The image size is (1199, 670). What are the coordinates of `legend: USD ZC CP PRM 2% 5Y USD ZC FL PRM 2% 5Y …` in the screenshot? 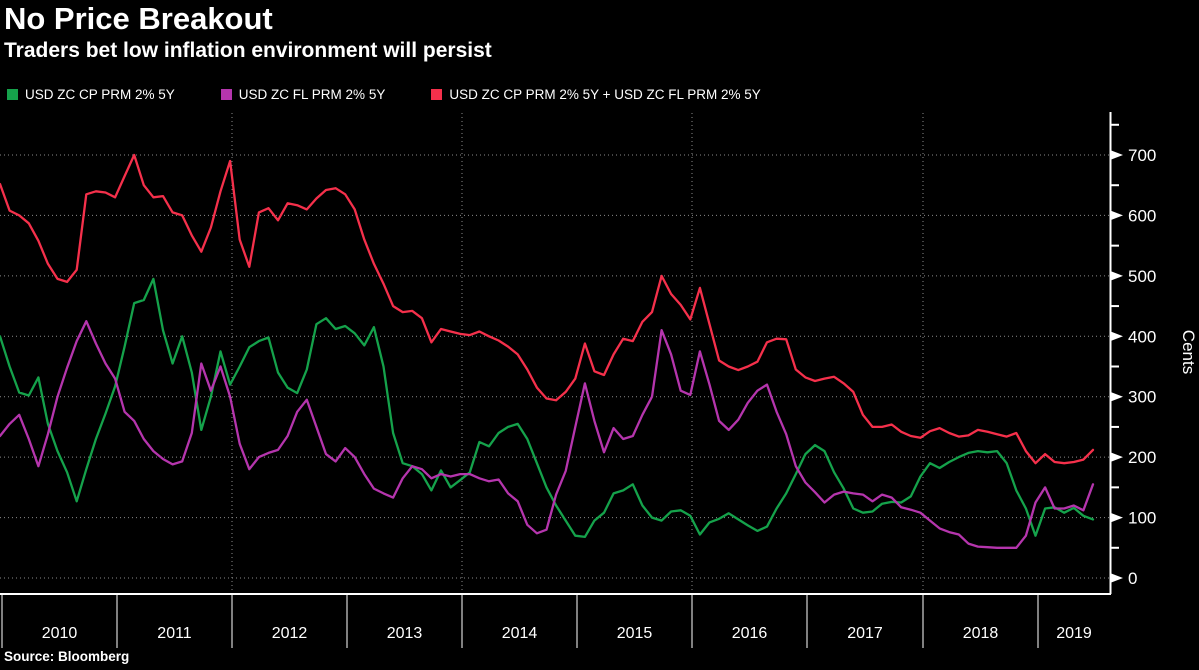 It's located at (384, 94).